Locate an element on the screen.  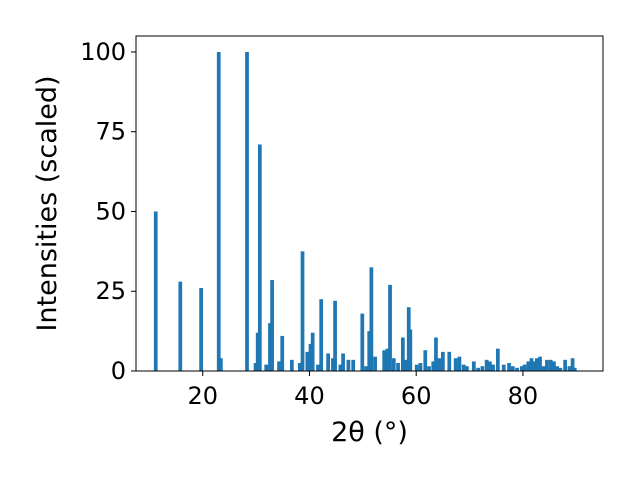
x-tick-label: 40 is located at coordinates (309, 396).